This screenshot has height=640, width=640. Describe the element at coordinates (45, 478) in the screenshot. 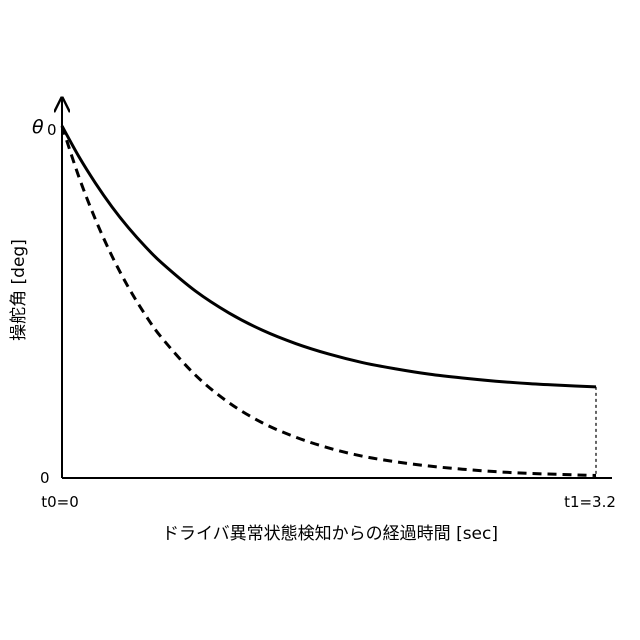

I see `y-zero-label: 0` at that location.